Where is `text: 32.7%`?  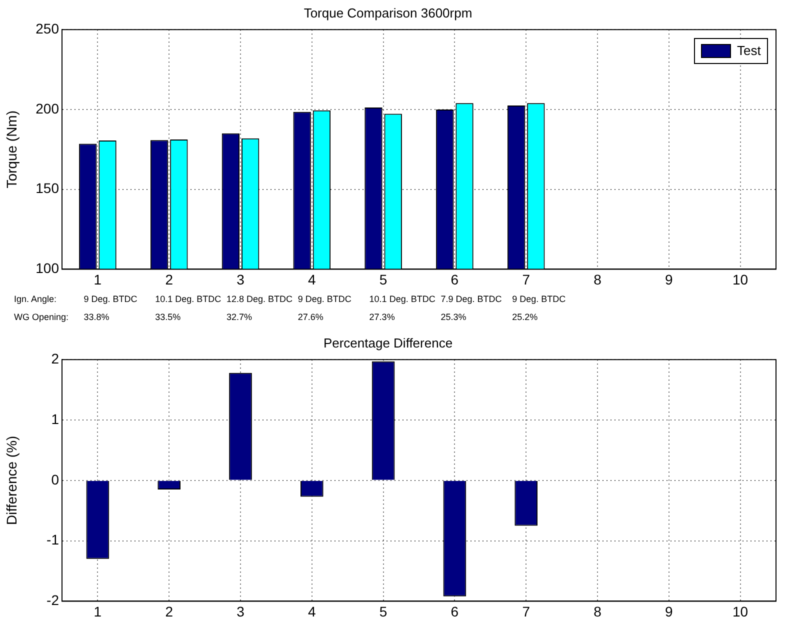 text: 32.7% is located at coordinates (239, 317).